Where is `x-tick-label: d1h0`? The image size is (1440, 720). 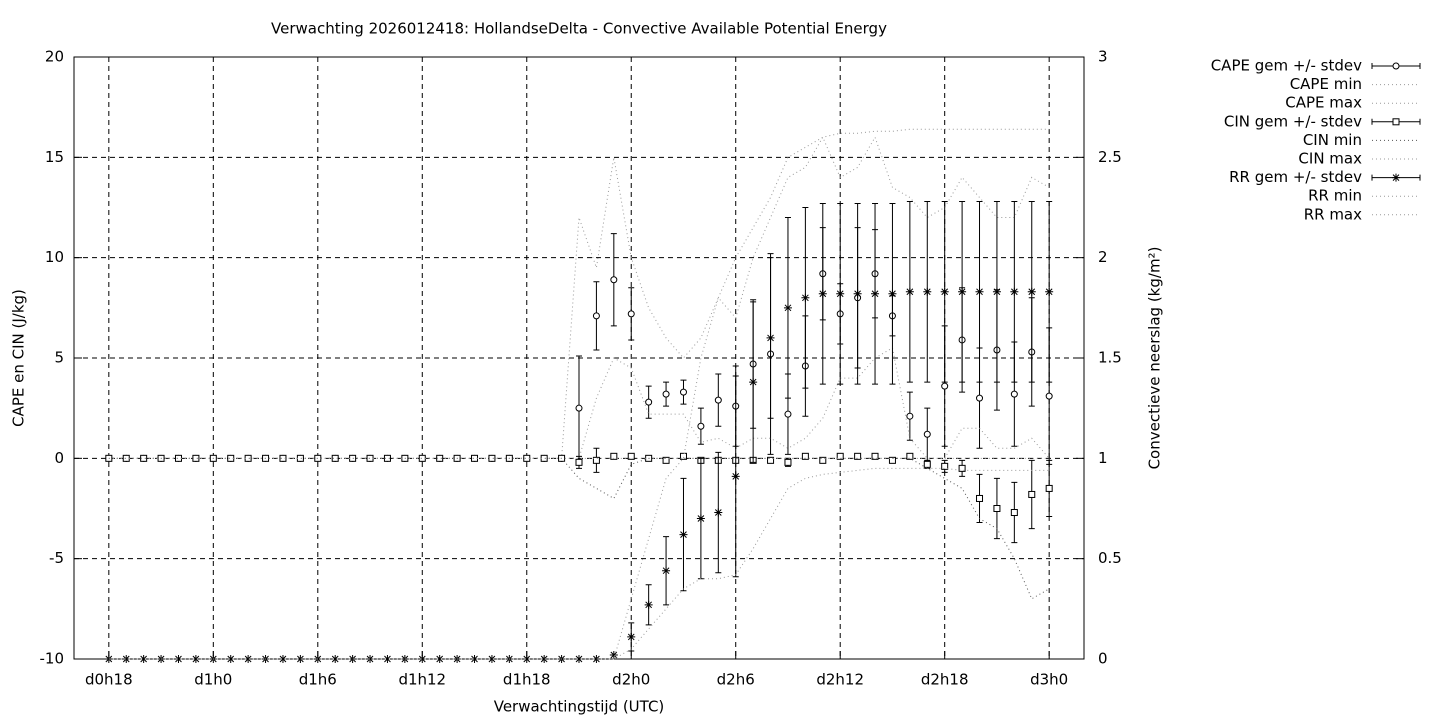
x-tick-label: d1h0 is located at coordinates (213, 680).